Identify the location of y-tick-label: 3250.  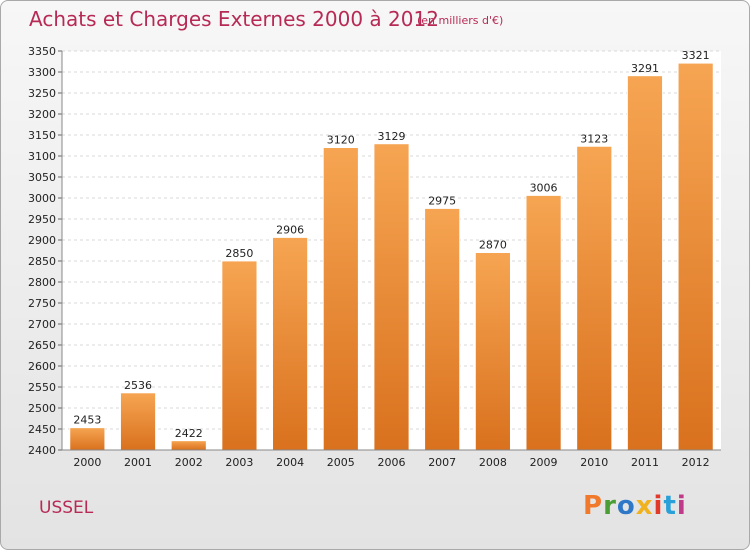
(42, 93).